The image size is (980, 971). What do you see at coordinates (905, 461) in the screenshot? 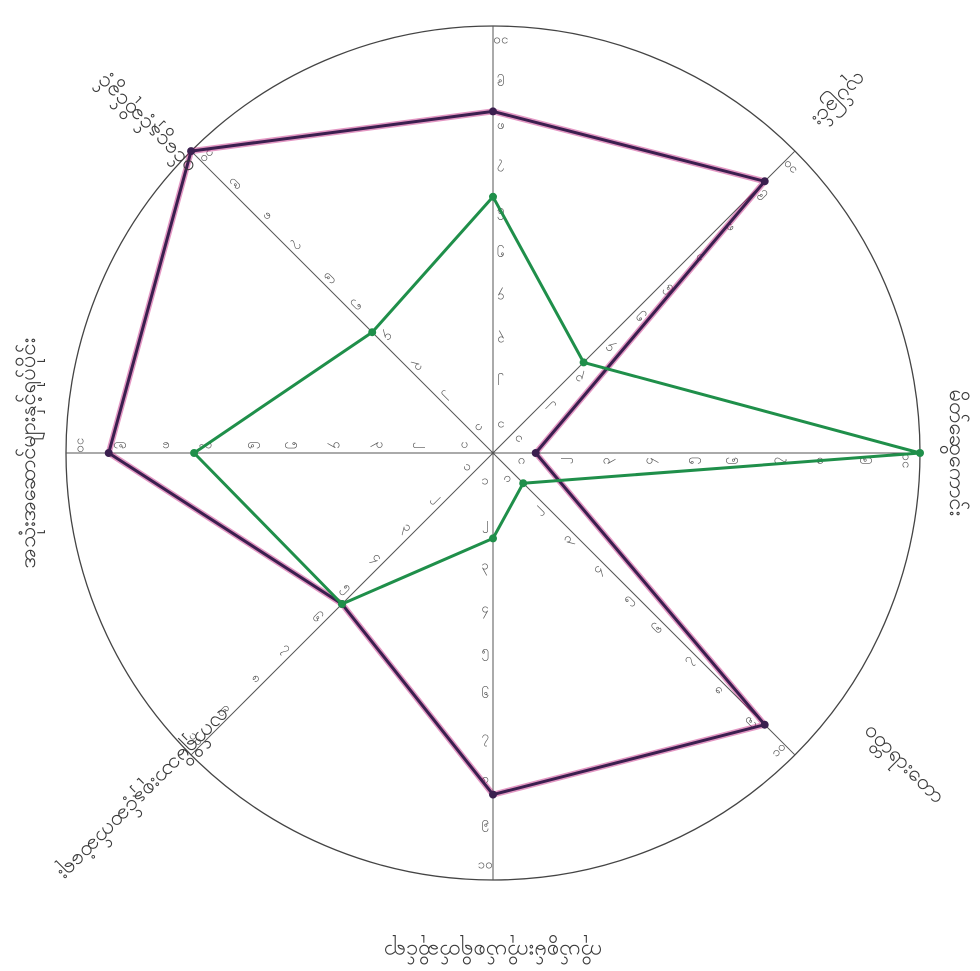
I see `tick-label-axis2-10: ၁၀` at bounding box center [905, 461].